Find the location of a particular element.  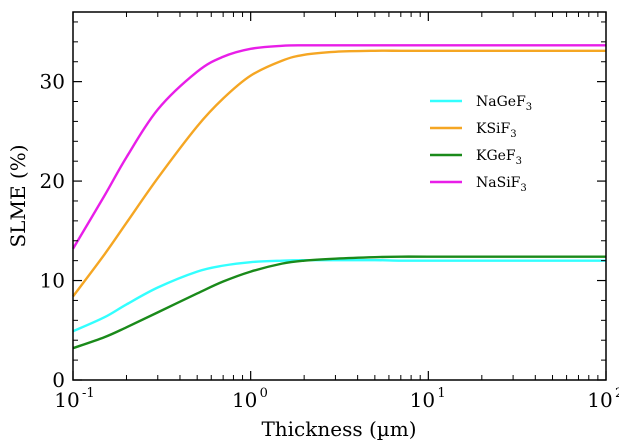

legend-label-base: NaSiF is located at coordinates (498, 183).